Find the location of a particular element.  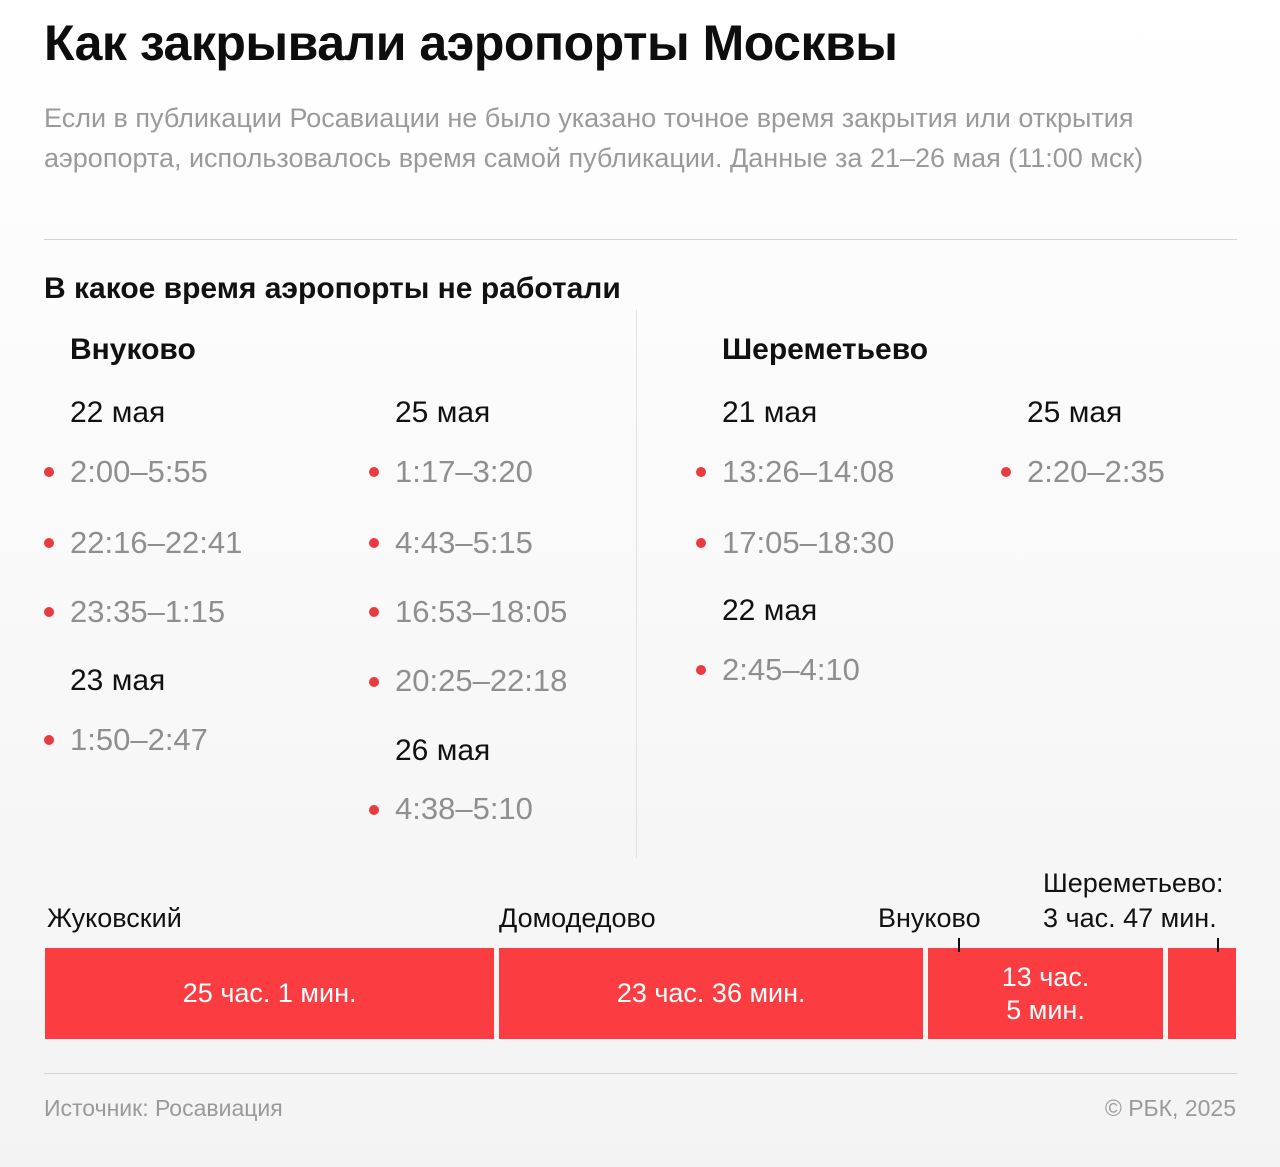

bar-value-label-vnukovo: 13 час. 5 мин. is located at coordinates (1045, 993).